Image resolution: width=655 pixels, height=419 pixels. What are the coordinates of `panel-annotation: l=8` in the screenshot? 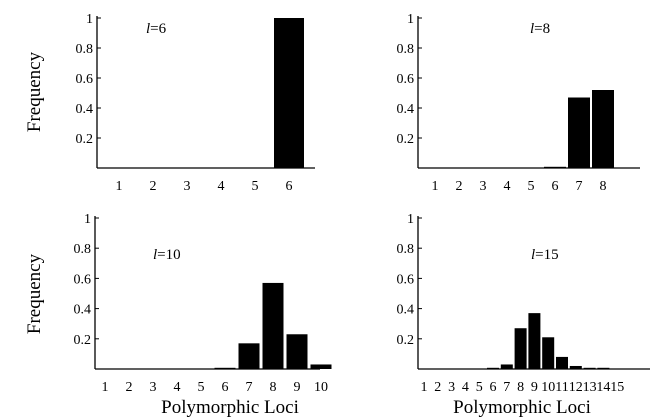 It's located at (540, 29).